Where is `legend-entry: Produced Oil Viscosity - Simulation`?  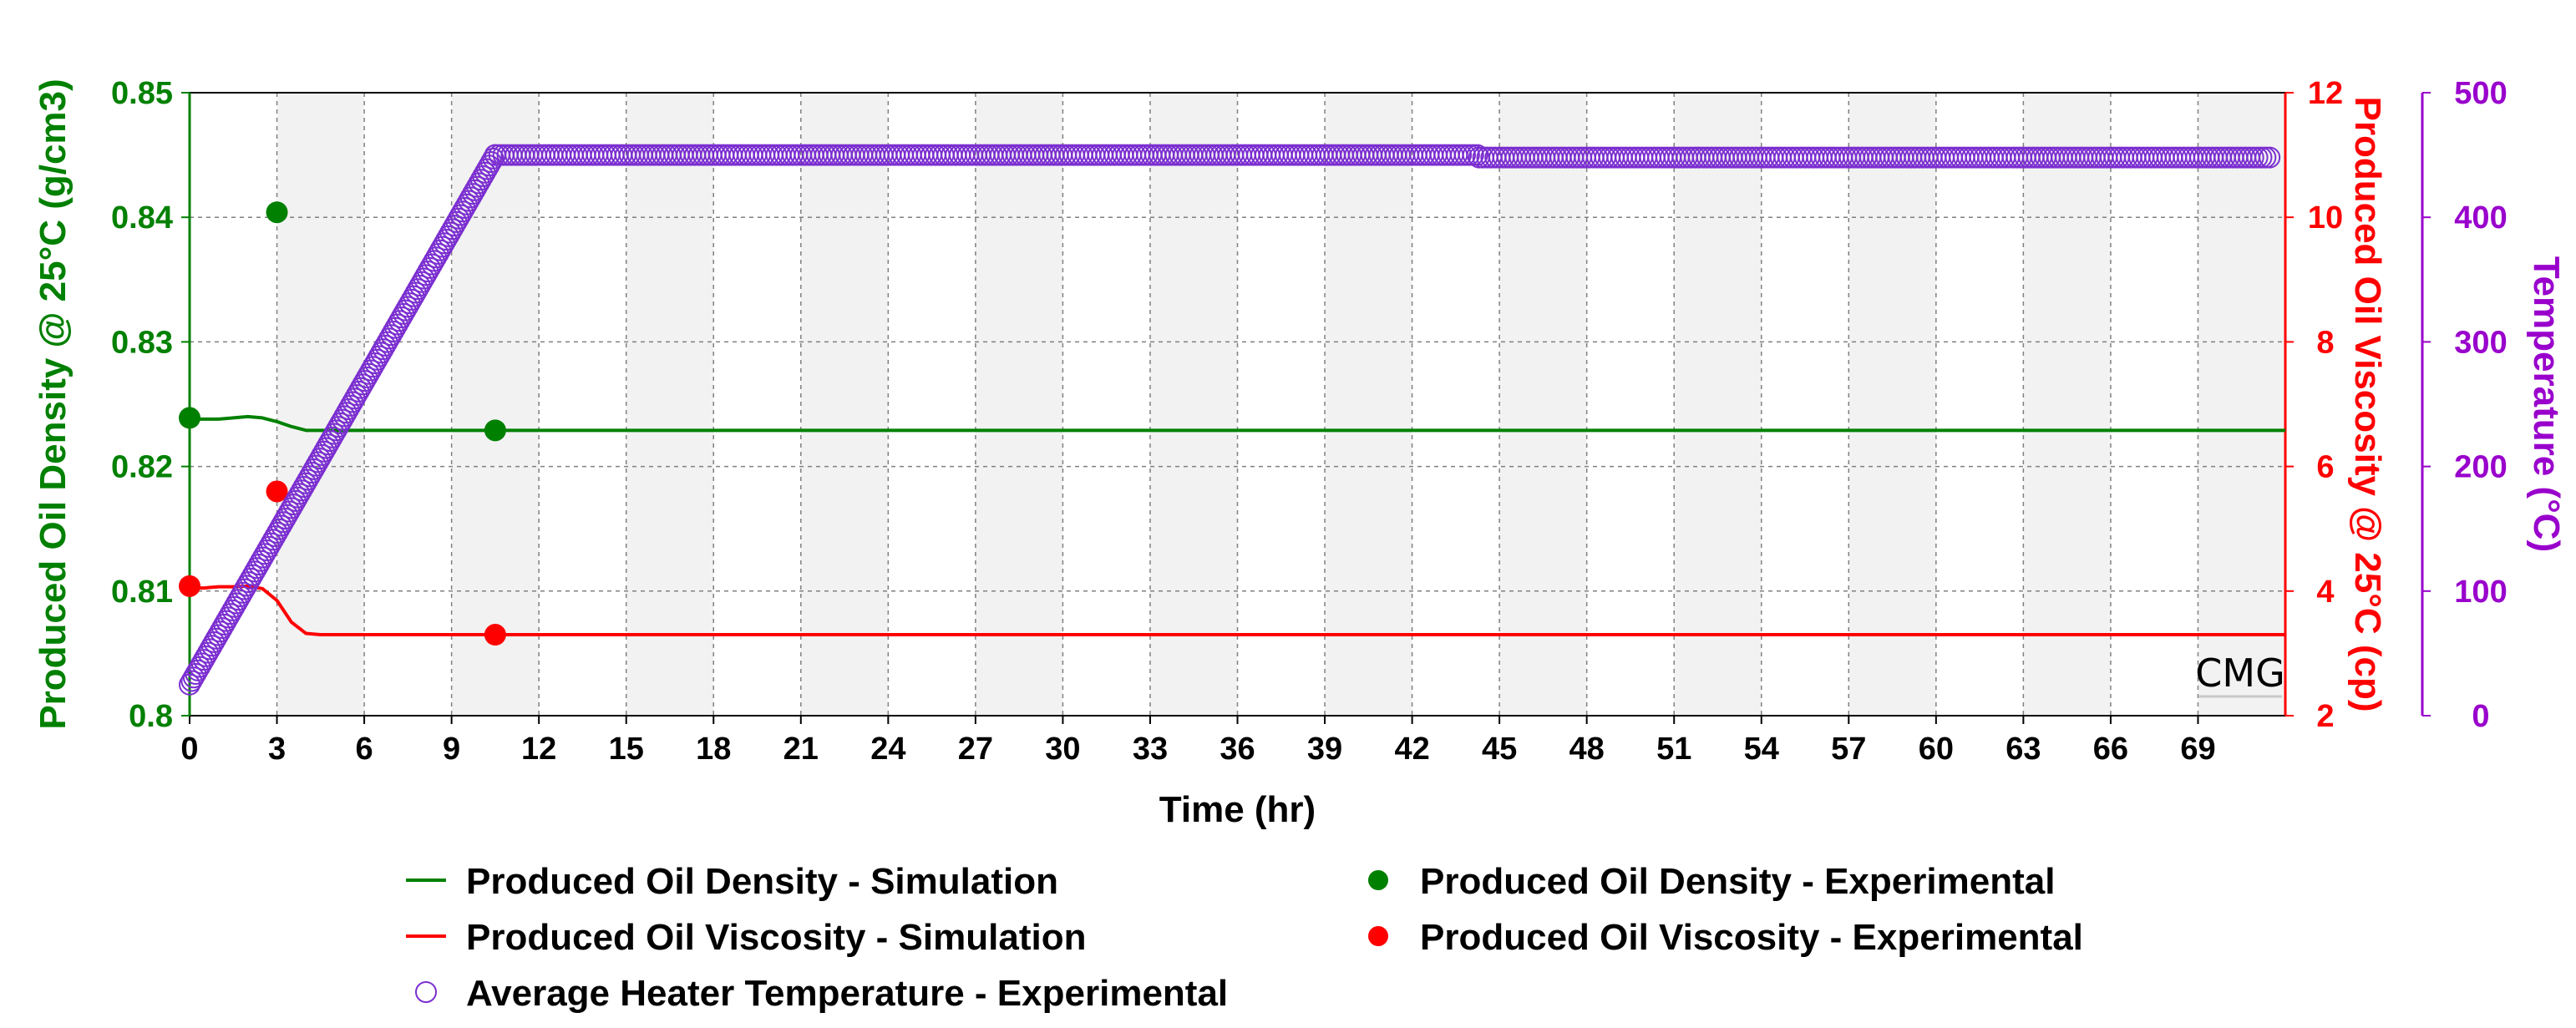 legend-entry: Produced Oil Viscosity - Simulation is located at coordinates (746, 937).